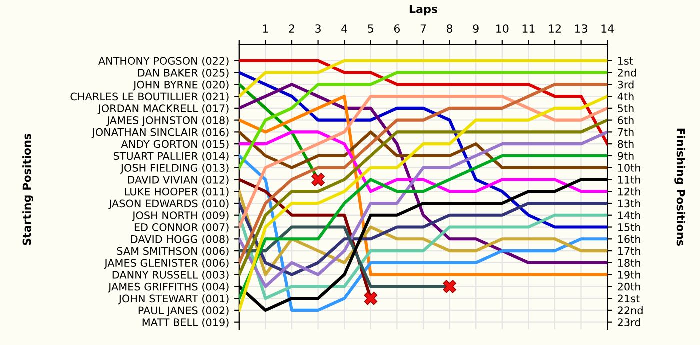 The width and height of the screenshot is (700, 345). What do you see at coordinates (163, 61) in the screenshot?
I see `category-label: ANTHONY POGSON (022)` at bounding box center [163, 61].